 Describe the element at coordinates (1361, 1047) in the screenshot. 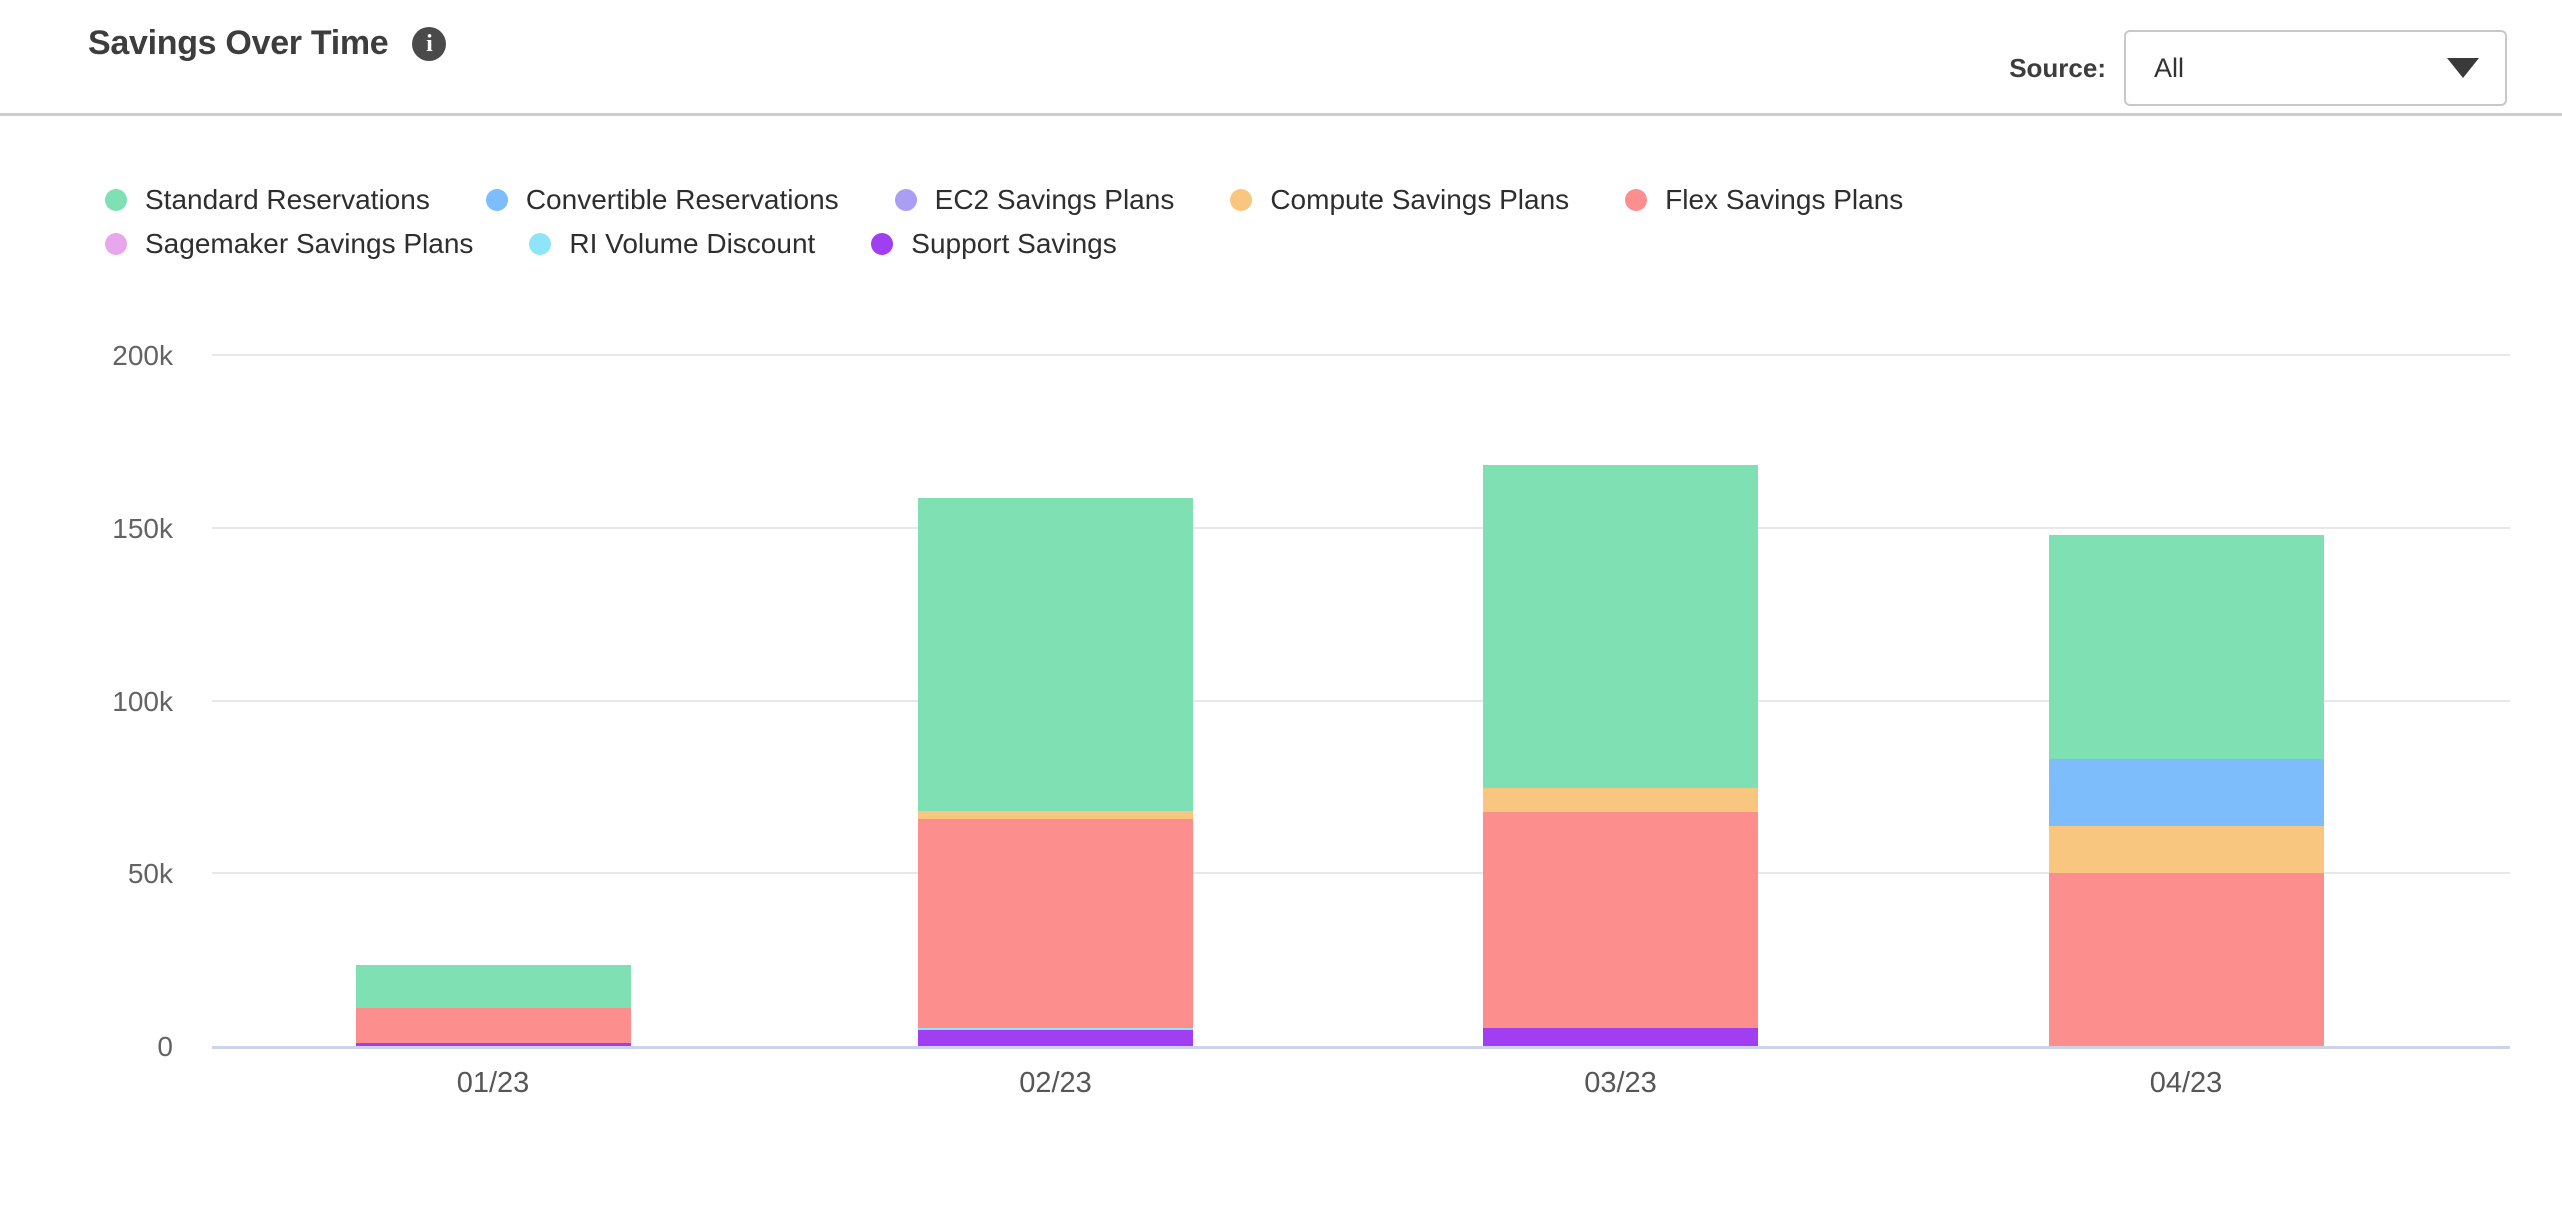

I see `x-axis-line` at that location.